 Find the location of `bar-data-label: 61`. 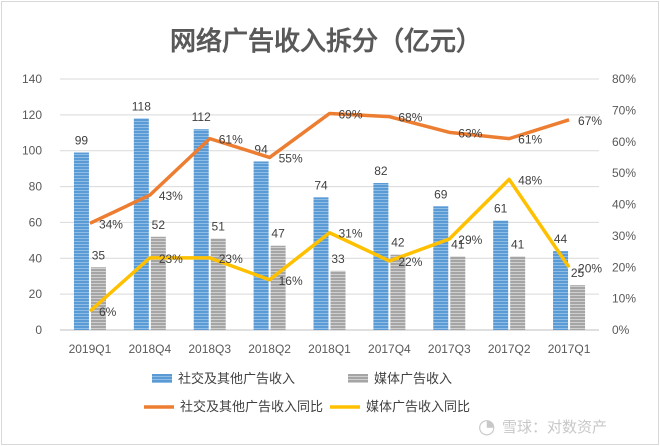

bar-data-label: 61 is located at coordinates (501, 209).